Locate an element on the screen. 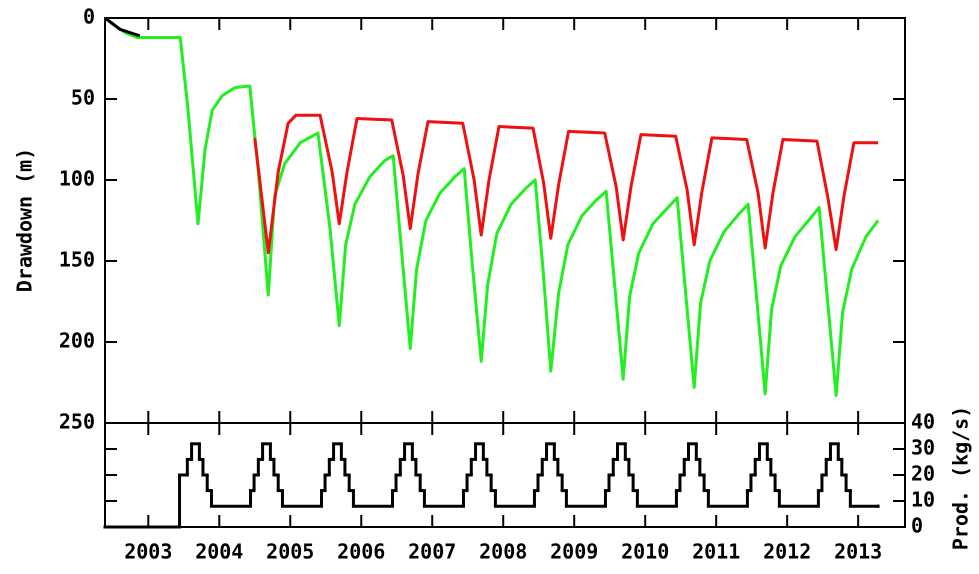  y-axis-label: Drawdown (m) is located at coordinates (25, 220).